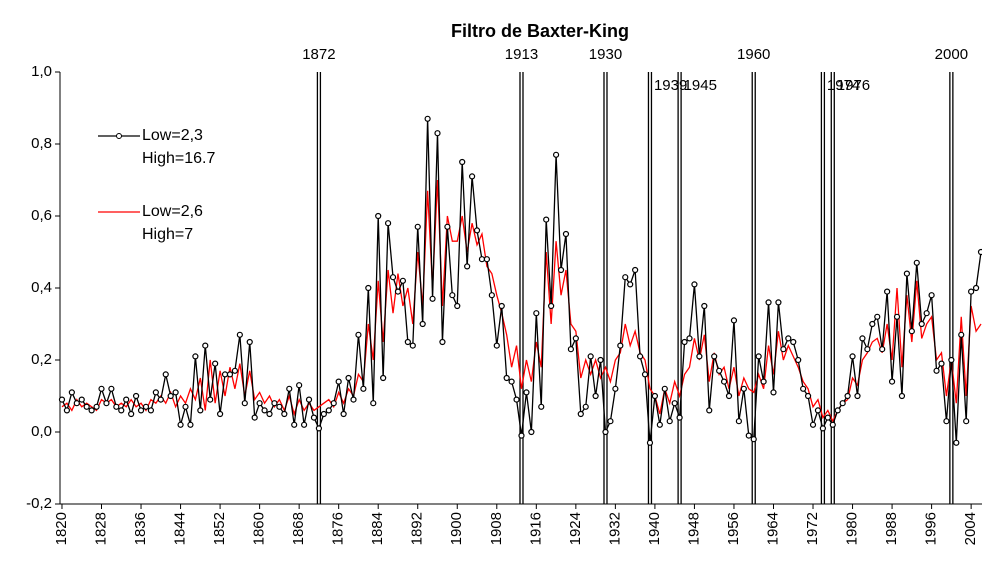 The width and height of the screenshot is (982, 563). I want to click on legend-label: Low=2,3 High=16.7, so click(179, 147).